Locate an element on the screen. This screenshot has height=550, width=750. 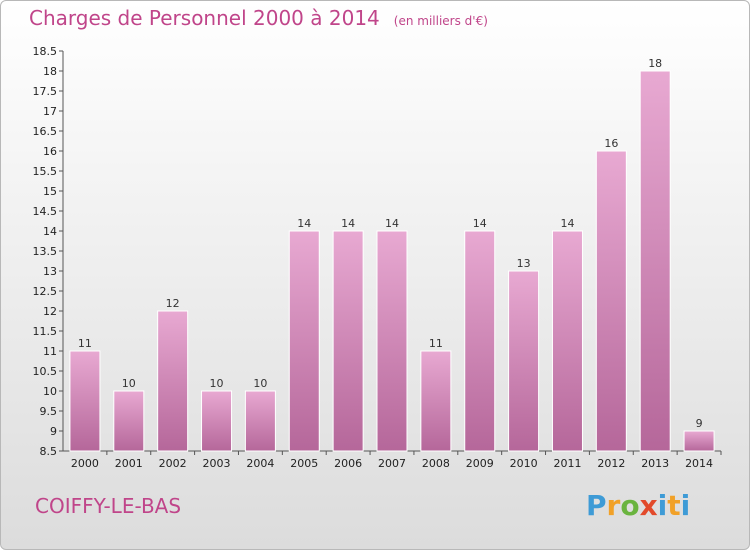
chart-unit: (en milliers d'€) is located at coordinates (440, 21).